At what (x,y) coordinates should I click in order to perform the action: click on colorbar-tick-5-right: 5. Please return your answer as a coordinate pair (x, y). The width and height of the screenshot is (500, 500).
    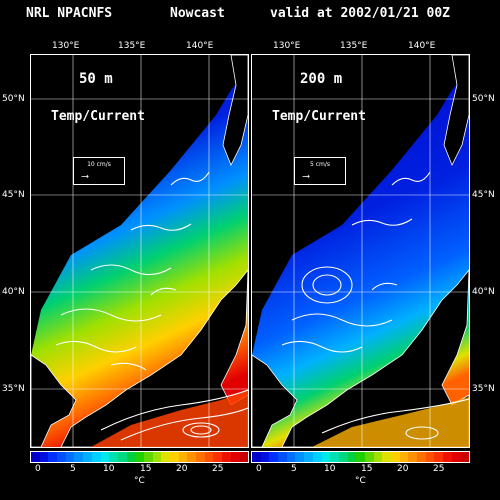
    Looking at the image, I should click on (294, 469).